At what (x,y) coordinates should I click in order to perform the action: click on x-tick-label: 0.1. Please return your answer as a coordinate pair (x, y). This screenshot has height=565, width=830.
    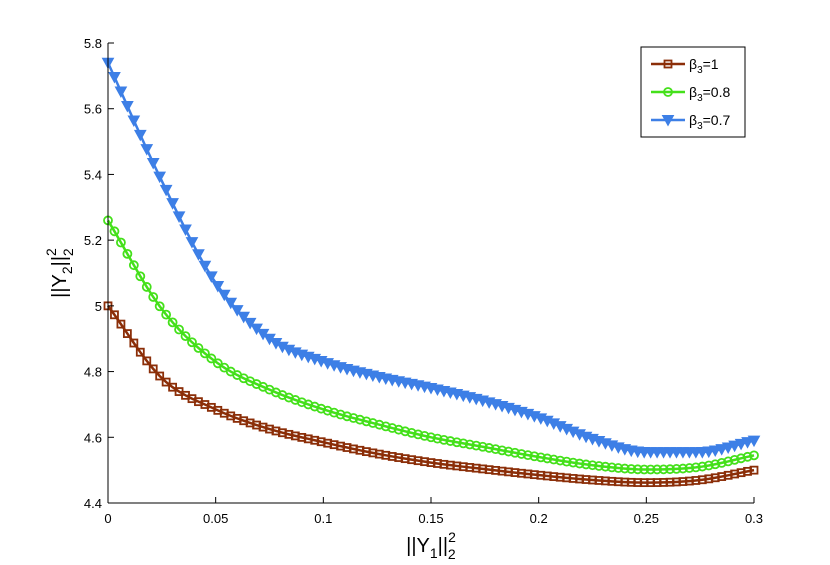
    Looking at the image, I should click on (323, 518).